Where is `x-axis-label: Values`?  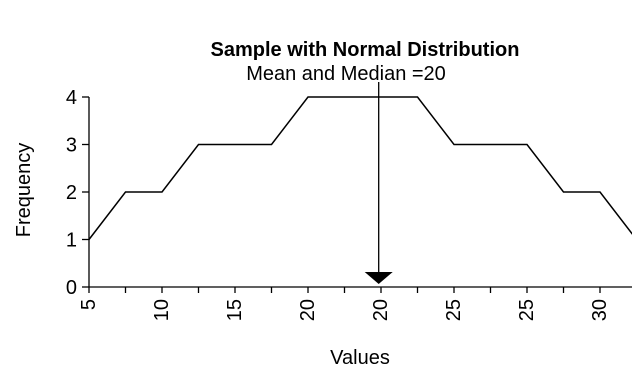
x-axis-label: Values is located at coordinates (360, 358).